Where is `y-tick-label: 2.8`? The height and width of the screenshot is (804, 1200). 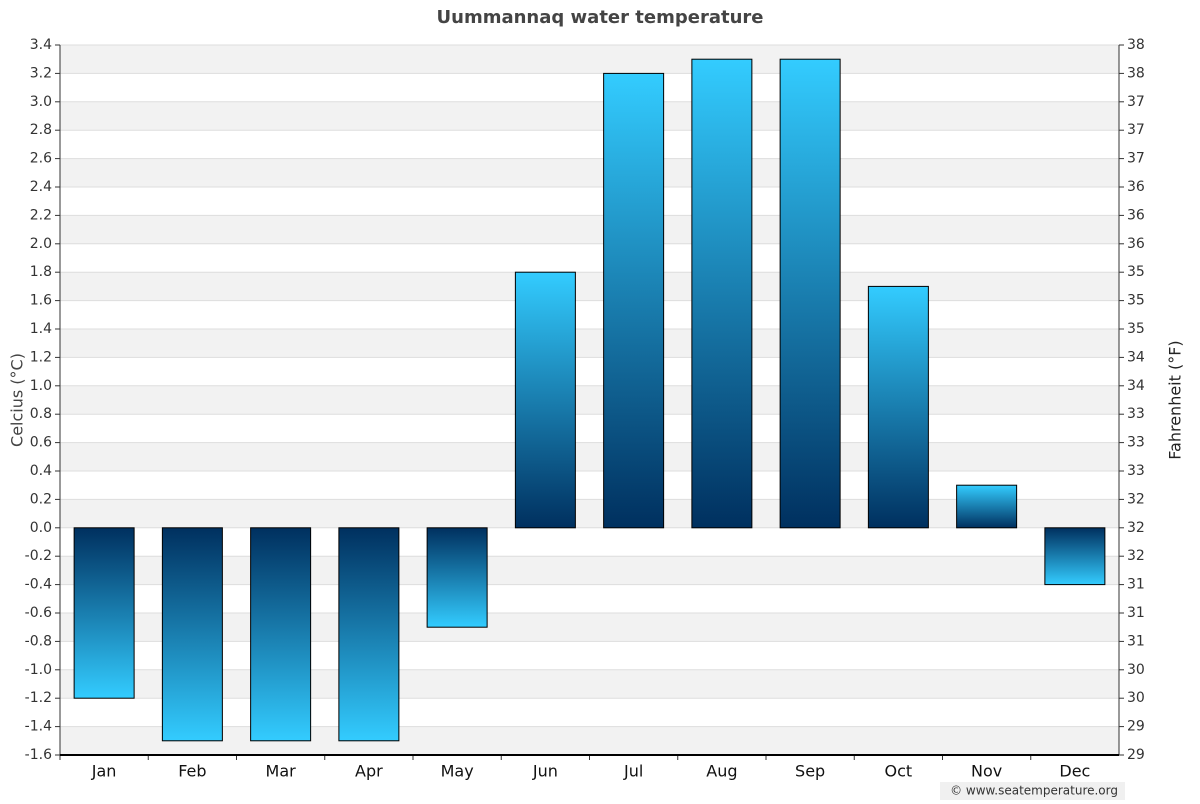
y-tick-label: 2.8 is located at coordinates (41, 130).